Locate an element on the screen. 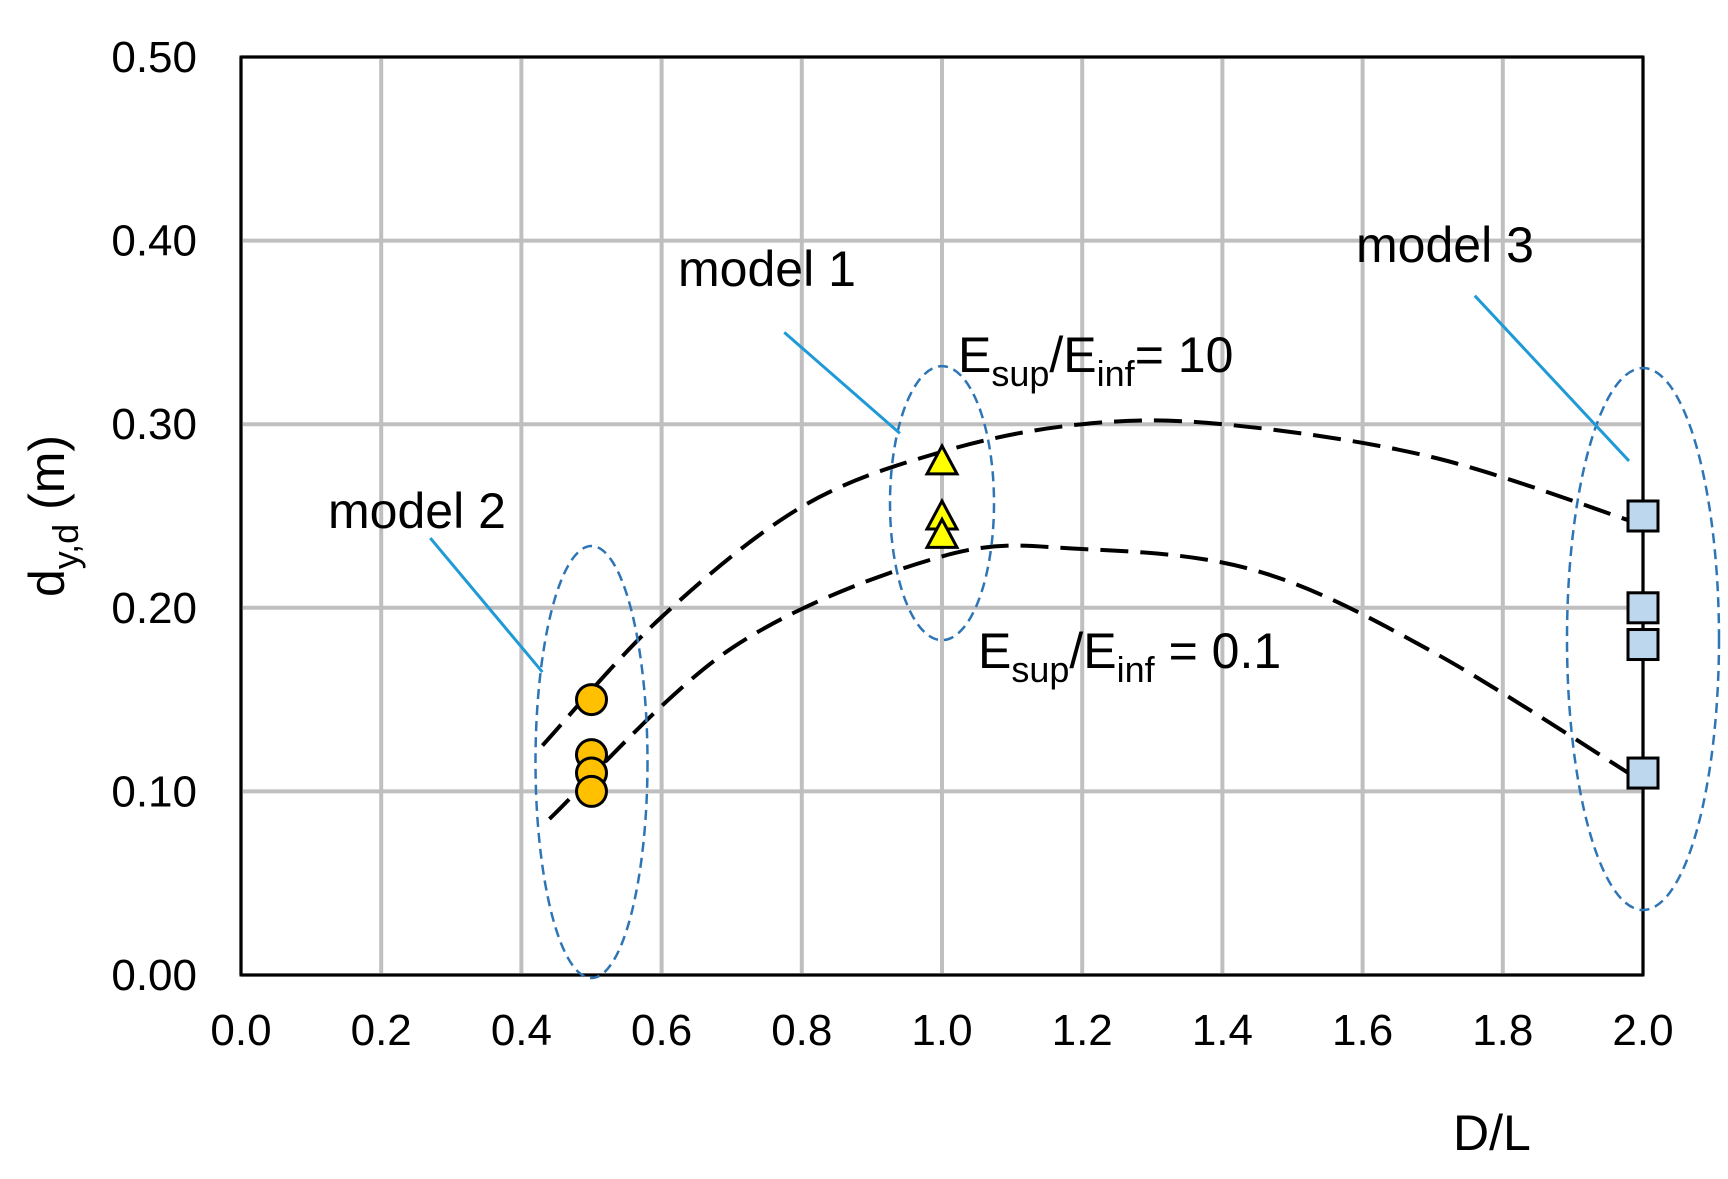  x-tick-label: 1.6 is located at coordinates (1362, 1030).